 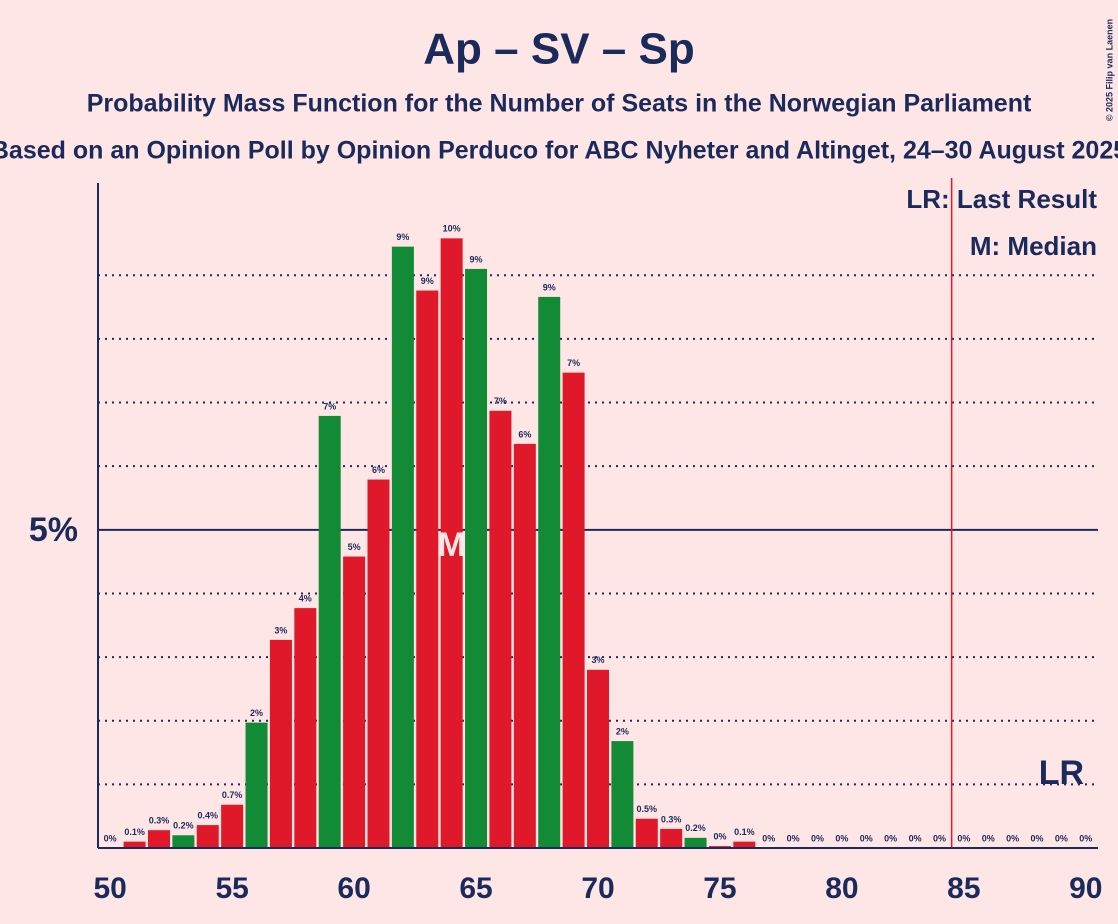 I want to click on x-tick-label: 50, so click(x=110, y=888).